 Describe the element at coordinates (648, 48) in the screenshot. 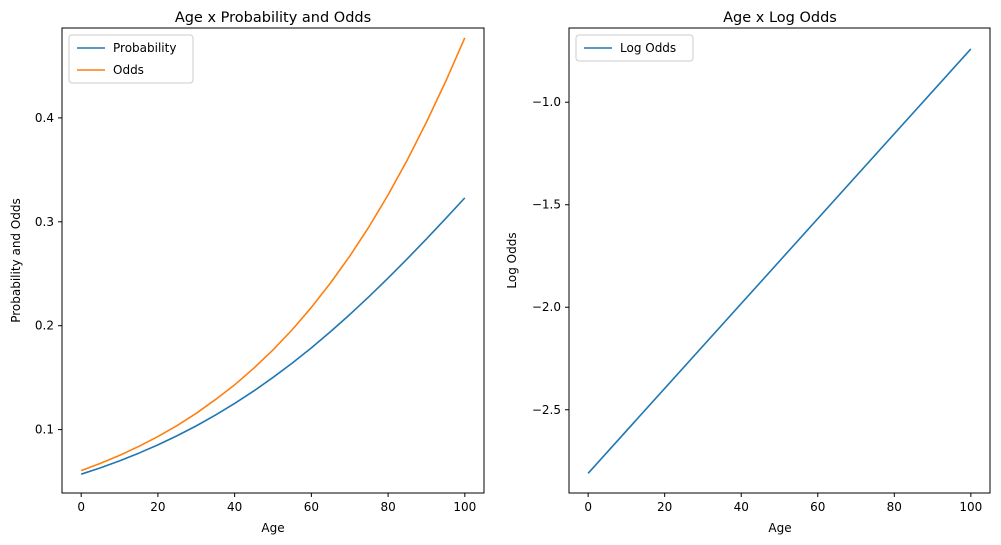

I see `legend-label-log-odds: Log Odds` at that location.